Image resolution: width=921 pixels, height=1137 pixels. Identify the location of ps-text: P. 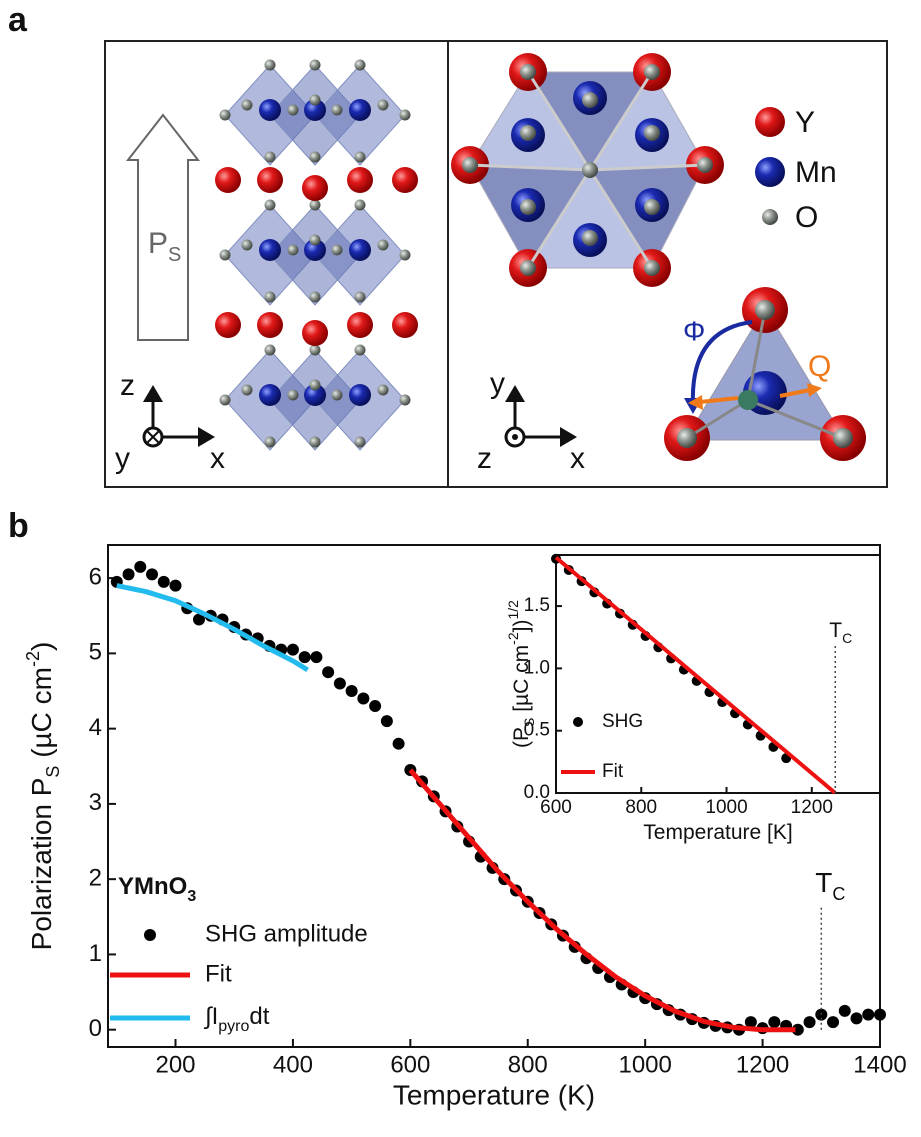
(158, 243).